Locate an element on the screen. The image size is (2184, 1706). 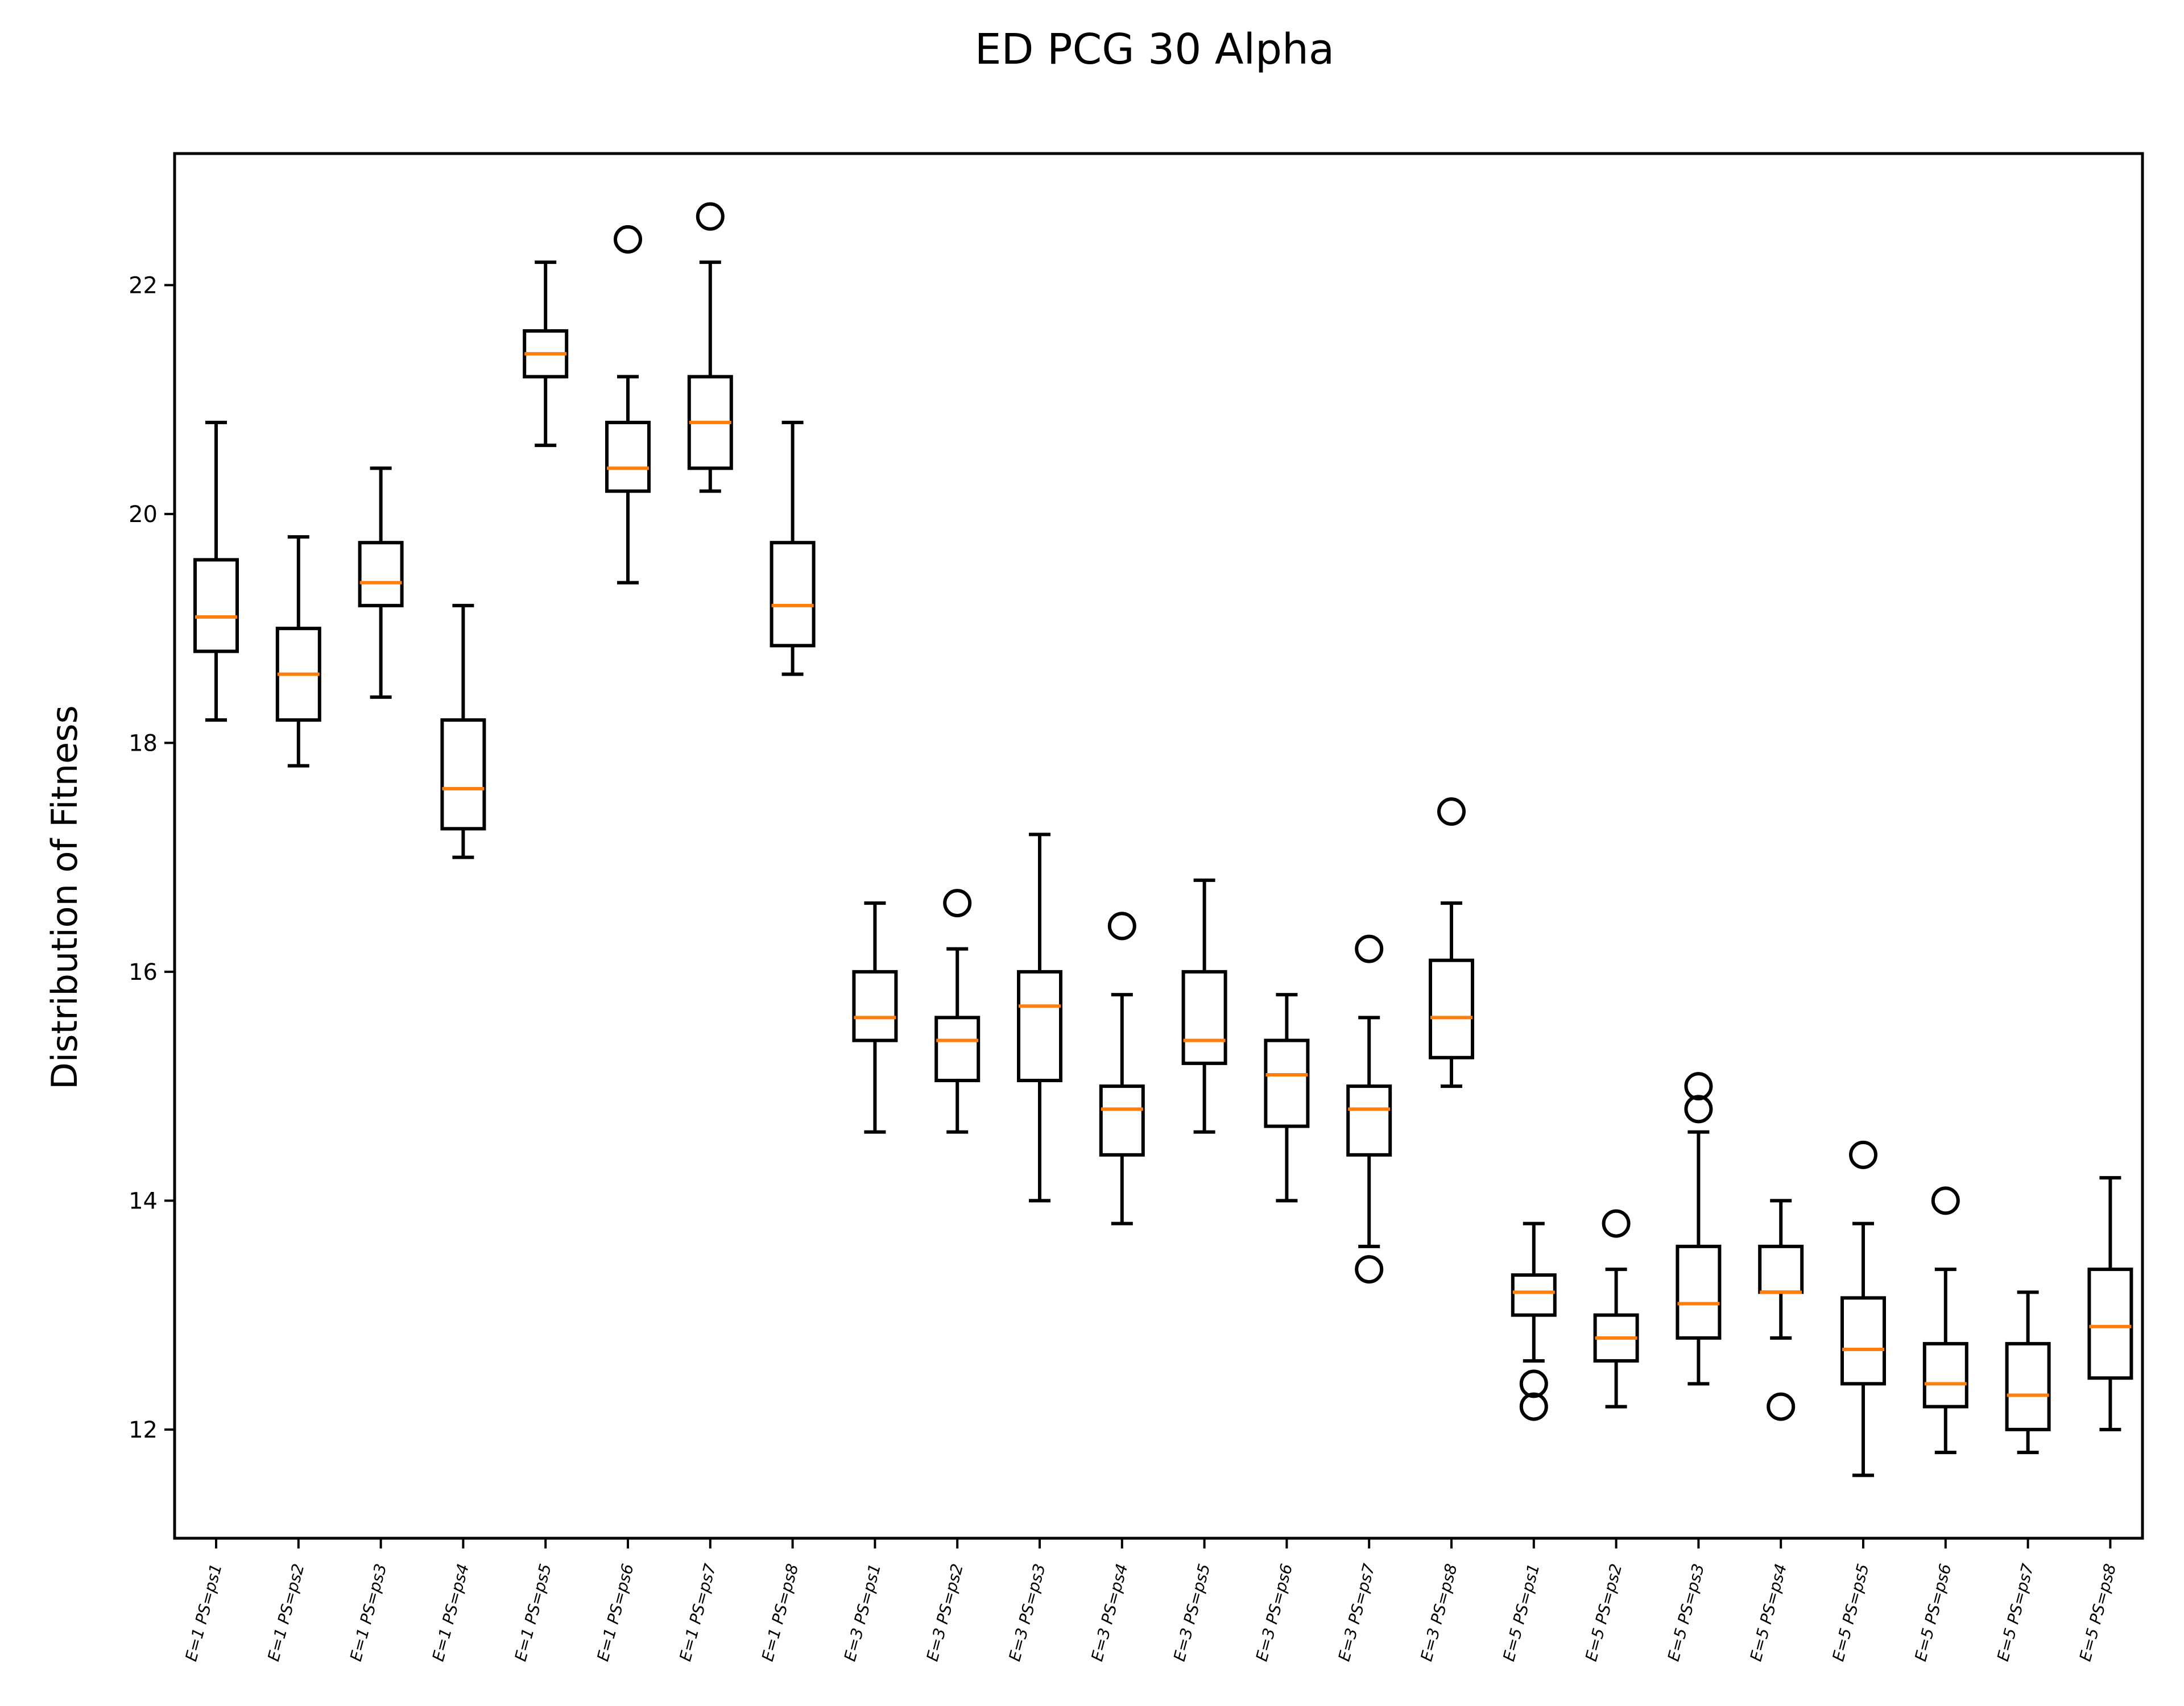
y-tick-label: 16 is located at coordinates (143, 972).